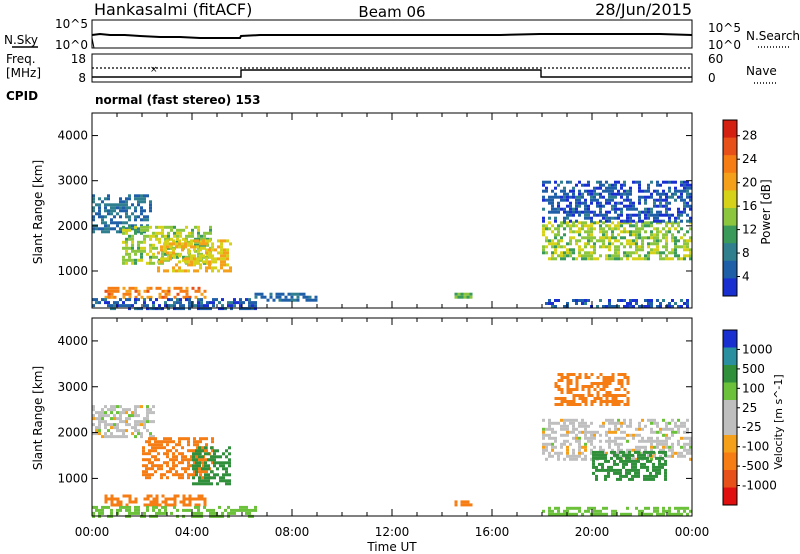 Image resolution: width=800 pixels, height=554 pixels. Describe the element at coordinates (71, 45) in the screenshot. I see `noise-left-tick-bottom: 10^0` at that location.